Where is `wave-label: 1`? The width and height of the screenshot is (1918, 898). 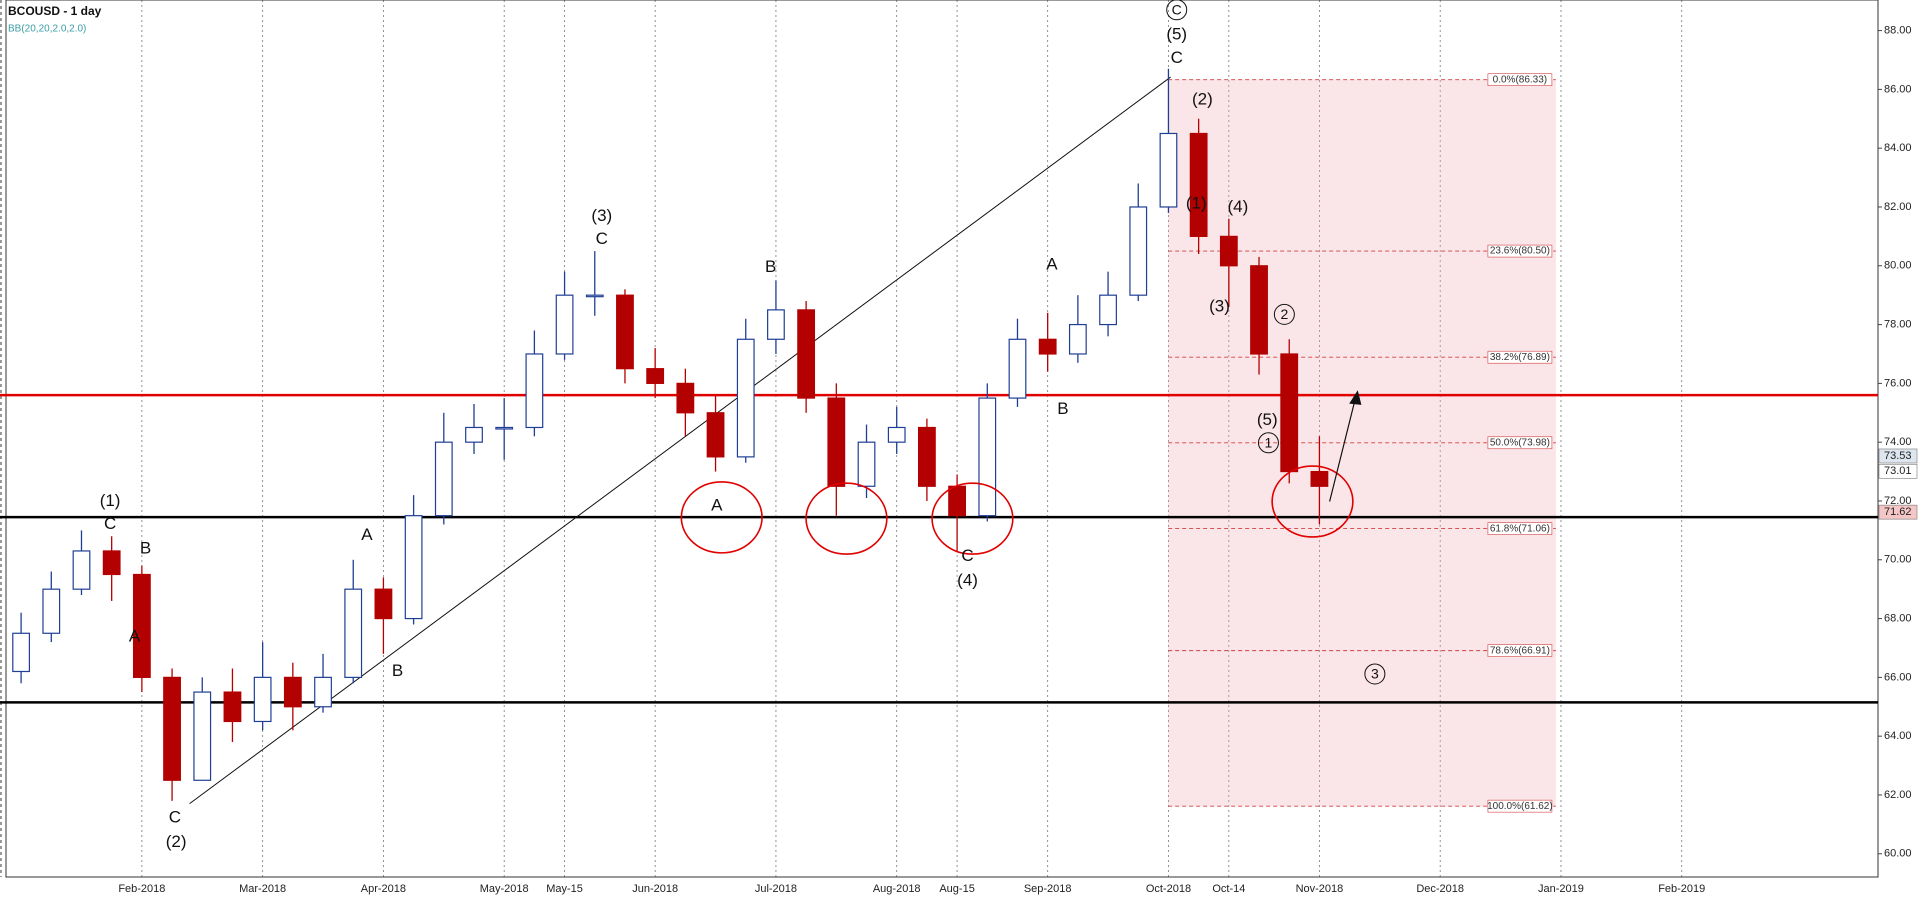 wave-label: 1 is located at coordinates (1269, 443).